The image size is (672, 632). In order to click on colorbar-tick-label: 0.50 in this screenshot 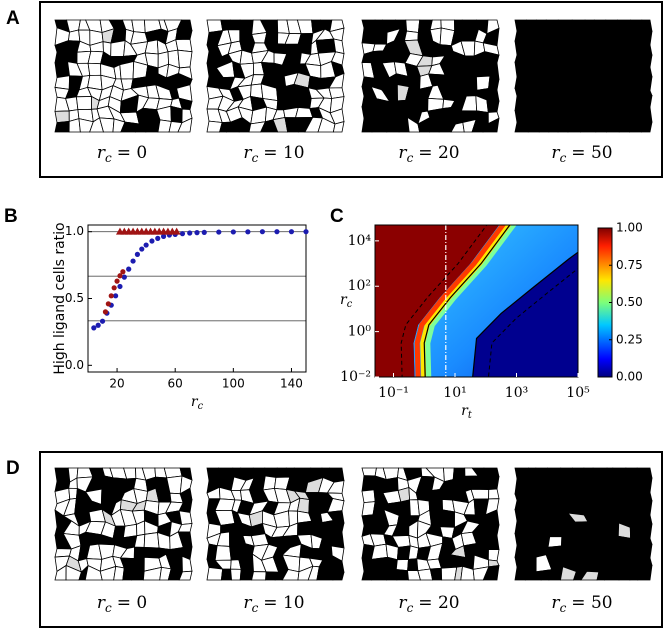, I will do `click(629, 302)`.